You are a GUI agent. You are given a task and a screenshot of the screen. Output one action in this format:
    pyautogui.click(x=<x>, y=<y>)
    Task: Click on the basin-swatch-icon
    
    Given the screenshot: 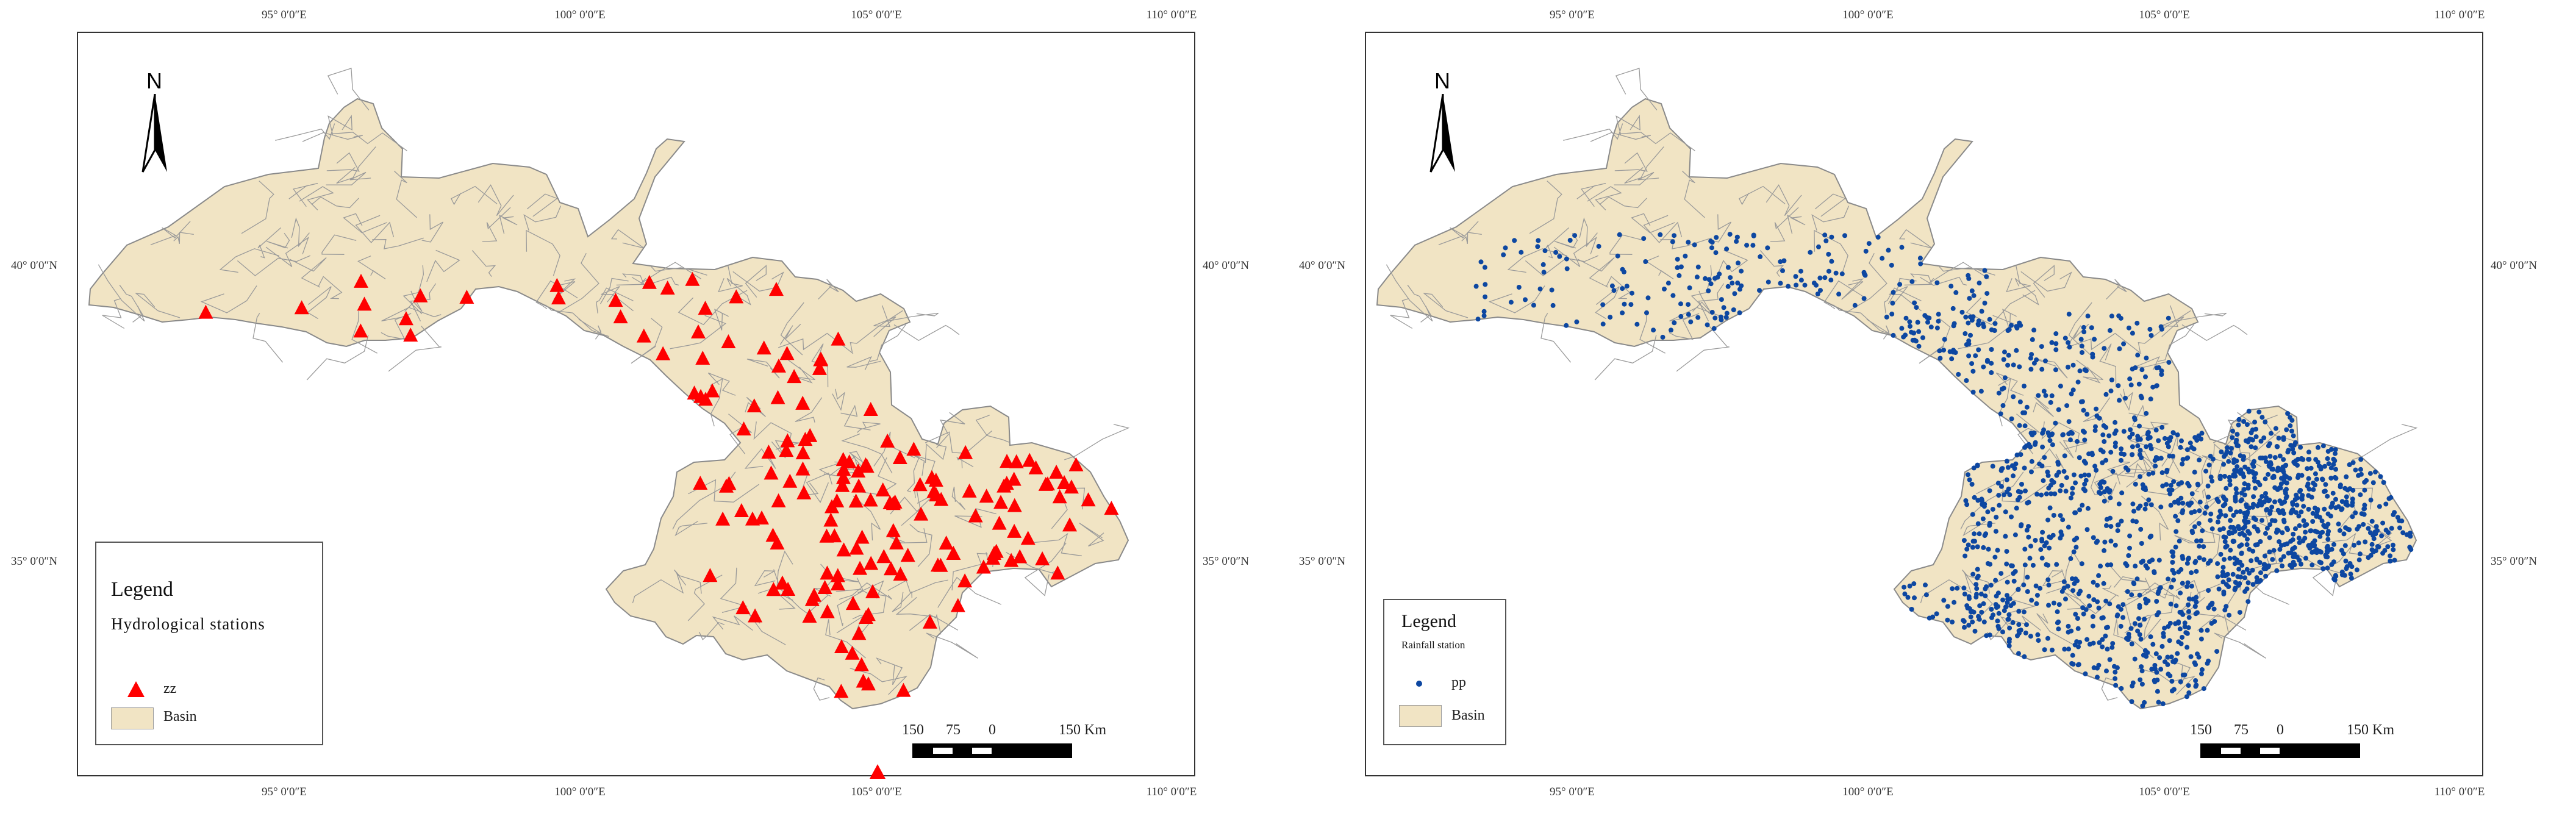 What is the action you would take?
    pyautogui.click(x=132, y=718)
    